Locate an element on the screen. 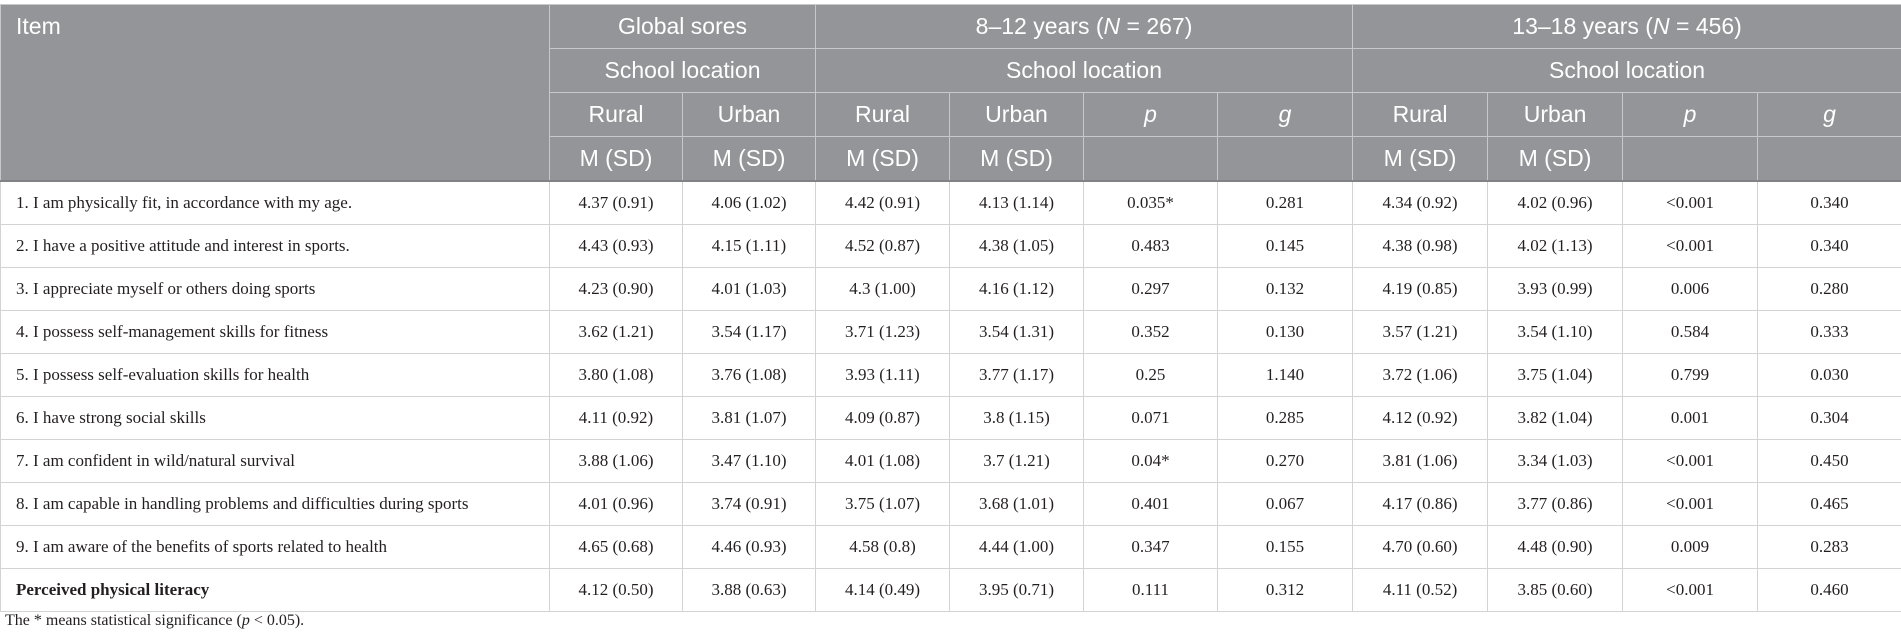  value-cell: 0.460 is located at coordinates (1829, 590).